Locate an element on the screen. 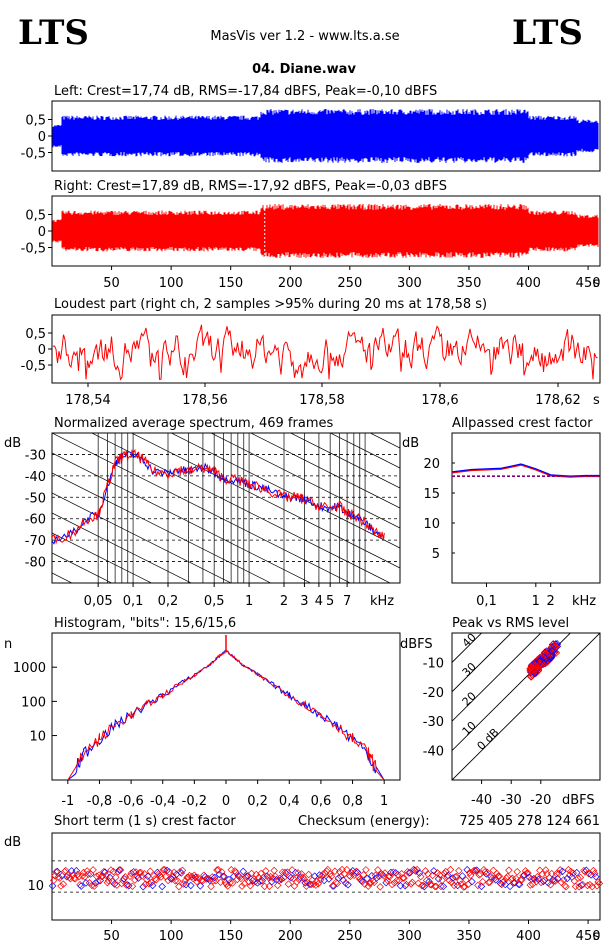 Image resolution: width=606 pixels, height=946 pixels. histogram-right-trace is located at coordinates (226, 715).